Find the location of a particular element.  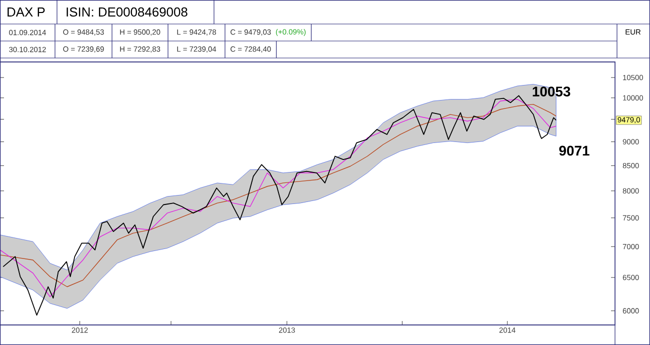

annotation: 10053 is located at coordinates (551, 91).